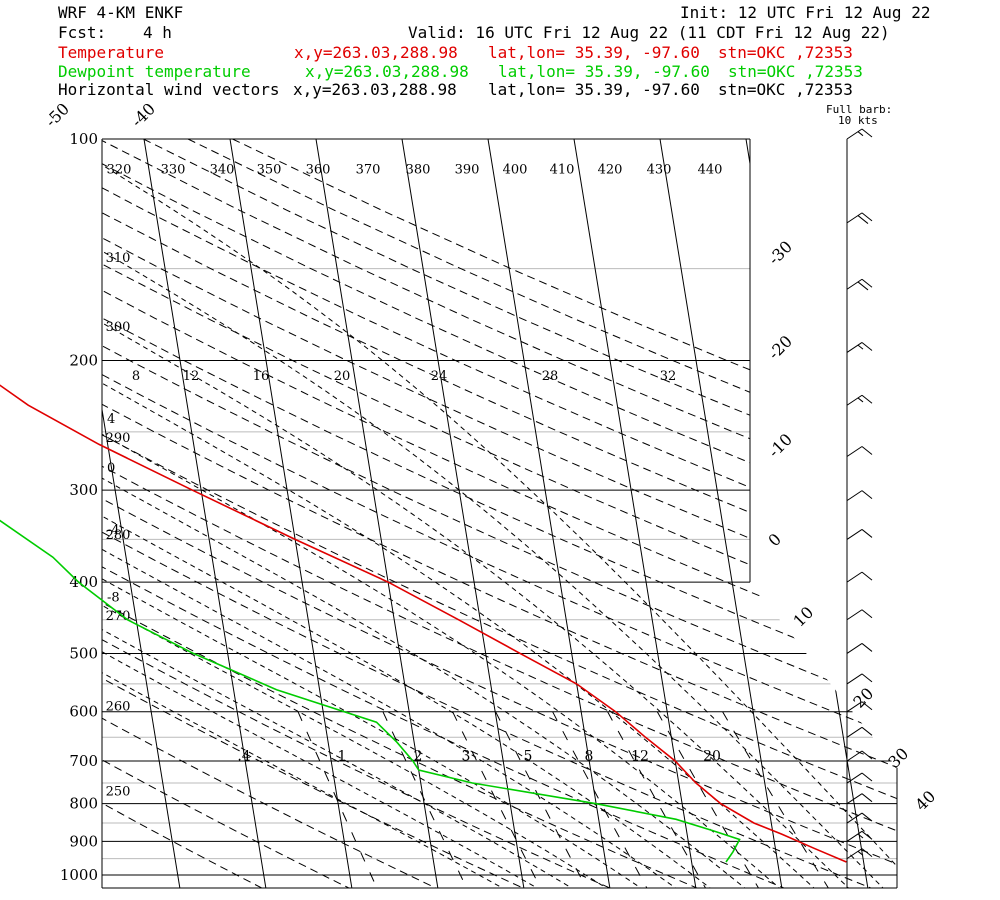 The width and height of the screenshot is (1000, 900). What do you see at coordinates (157, 32) in the screenshot?
I see `forecast-hours: 4 h` at bounding box center [157, 32].